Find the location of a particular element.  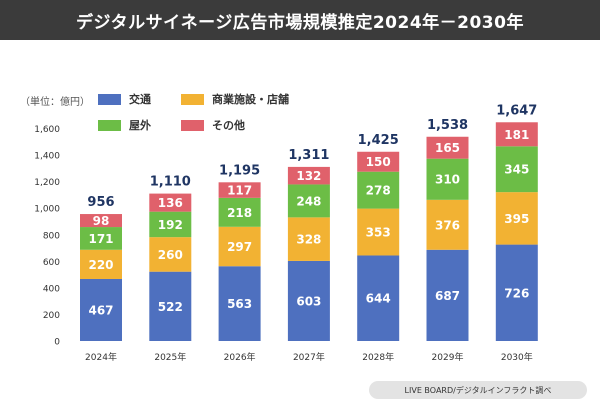

legend-item-other: その他 is located at coordinates (213, 125).